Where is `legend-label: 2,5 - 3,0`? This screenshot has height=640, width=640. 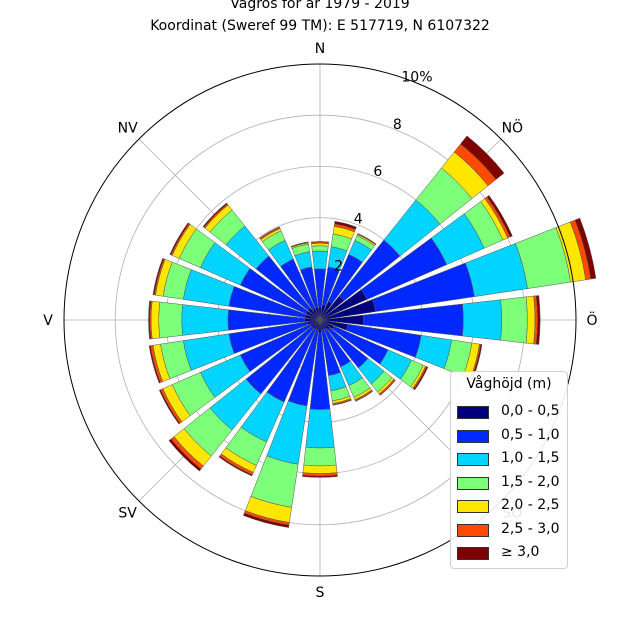
legend-label: 2,5 - 3,0 is located at coordinates (530, 528).